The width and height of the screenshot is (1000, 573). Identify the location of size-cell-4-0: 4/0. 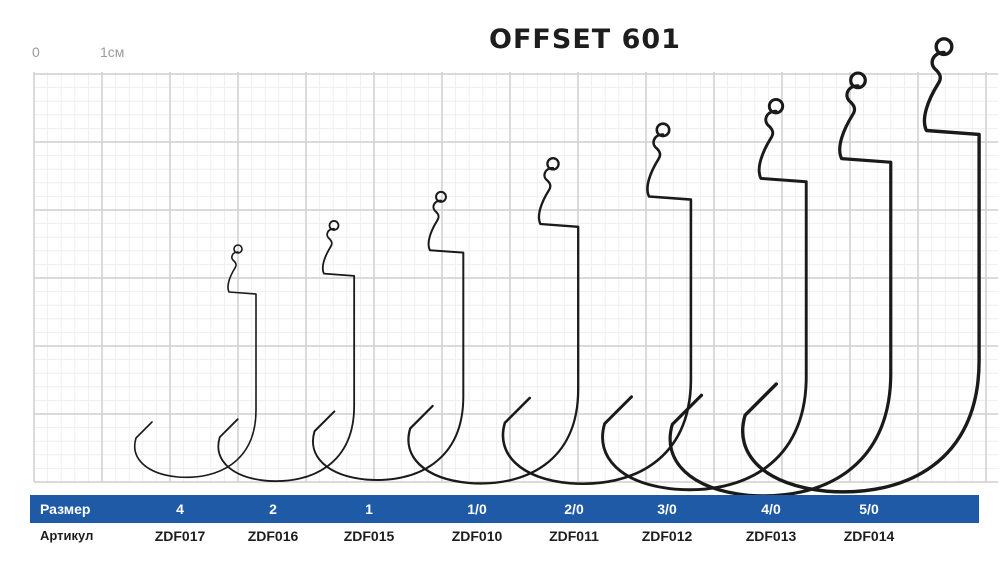
(771, 509).